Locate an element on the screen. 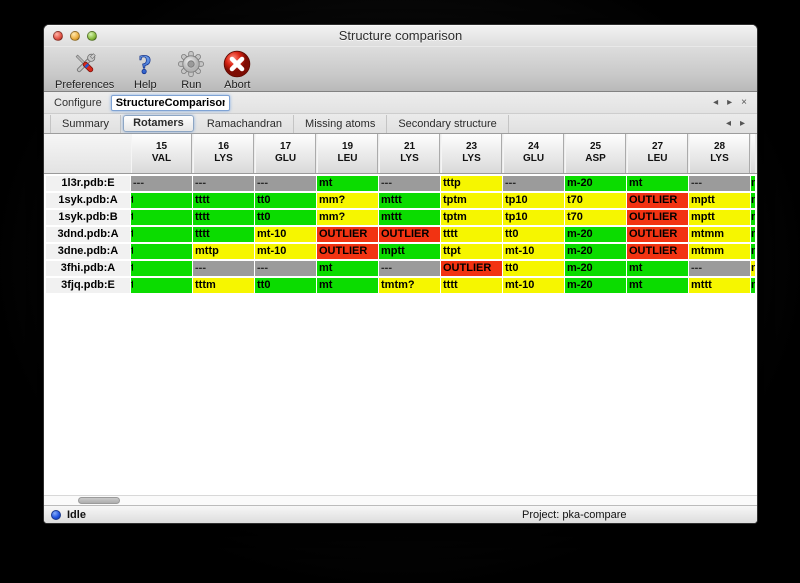 This screenshot has width=800, height=583. tab-secondary-structure: Secondary structure is located at coordinates (448, 123).